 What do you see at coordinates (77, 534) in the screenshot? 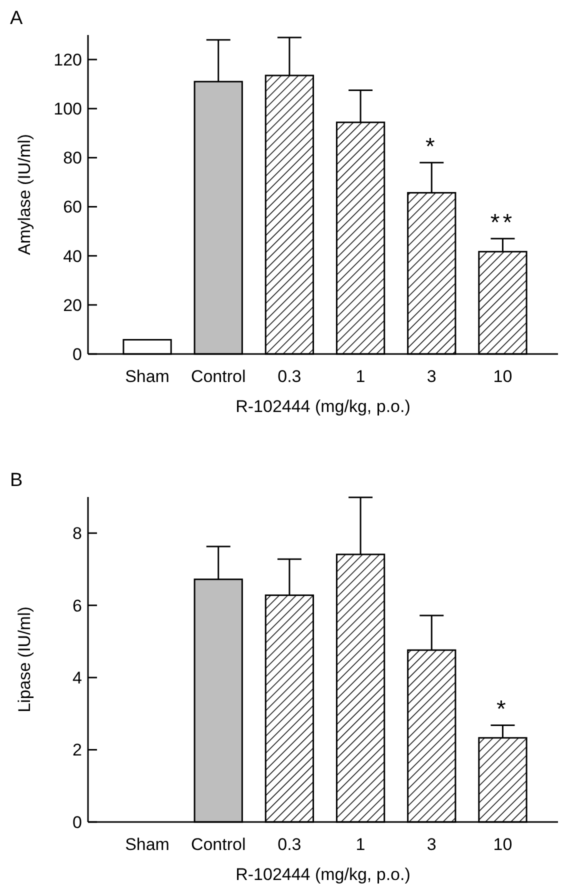
I see `y-tick-label: 8` at bounding box center [77, 534].